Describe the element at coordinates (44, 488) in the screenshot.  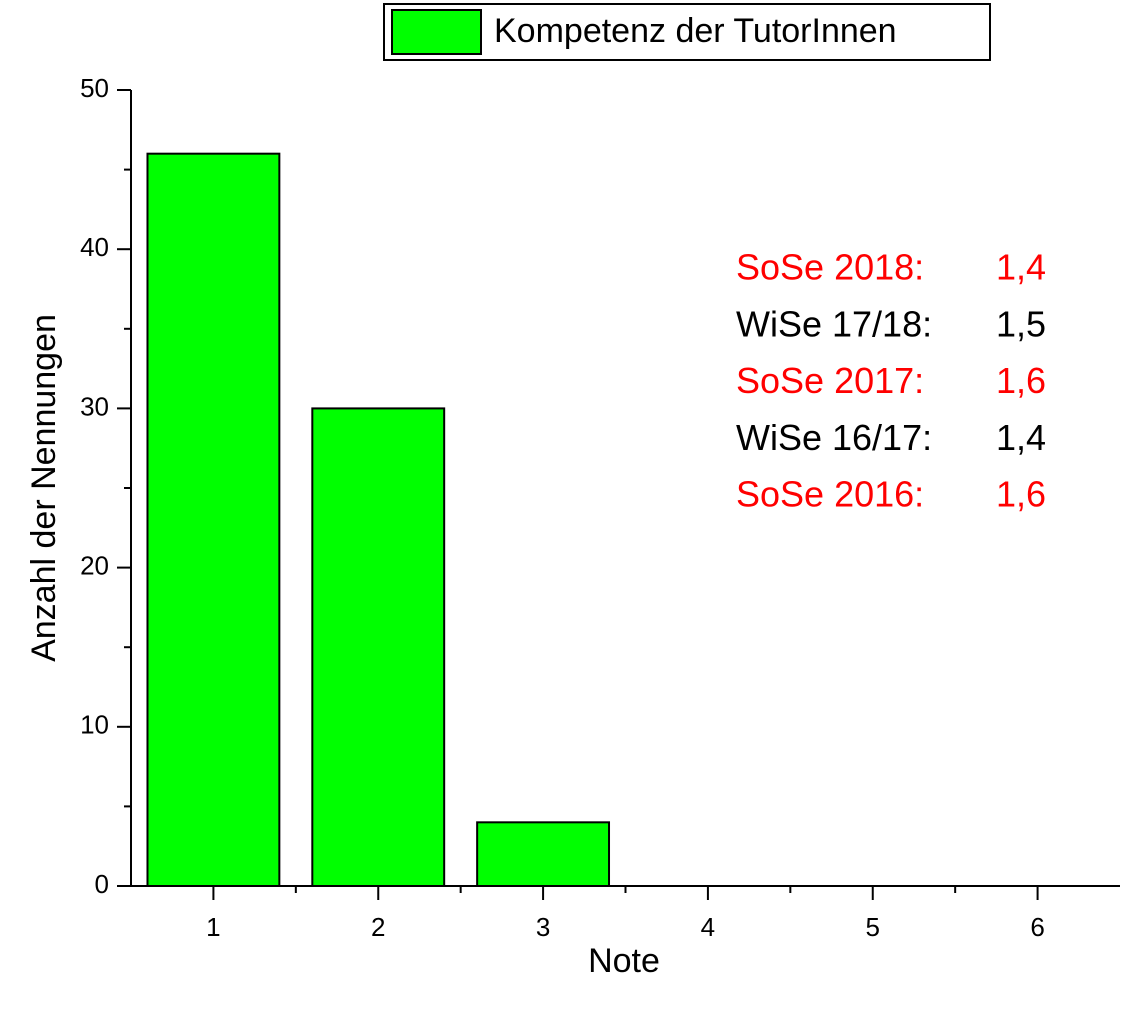
I see `y-axis-label: Anzahl der Nennungen` at that location.